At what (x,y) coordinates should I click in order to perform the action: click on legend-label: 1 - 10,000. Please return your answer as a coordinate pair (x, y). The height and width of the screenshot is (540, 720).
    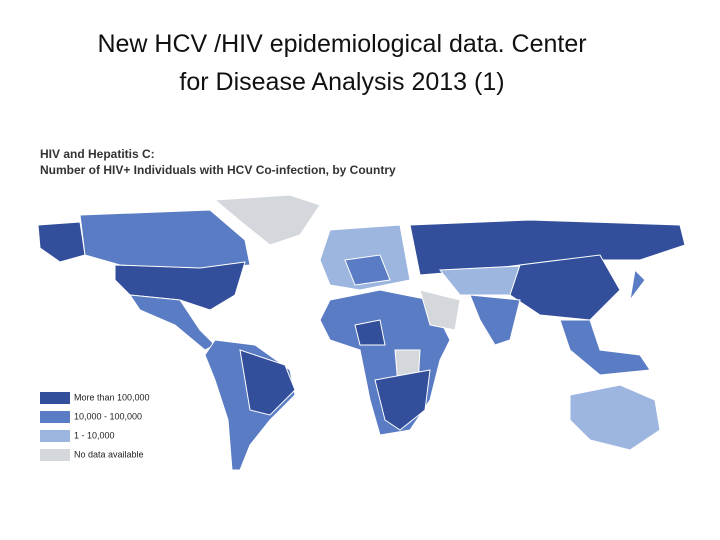
    Looking at the image, I should click on (94, 435).